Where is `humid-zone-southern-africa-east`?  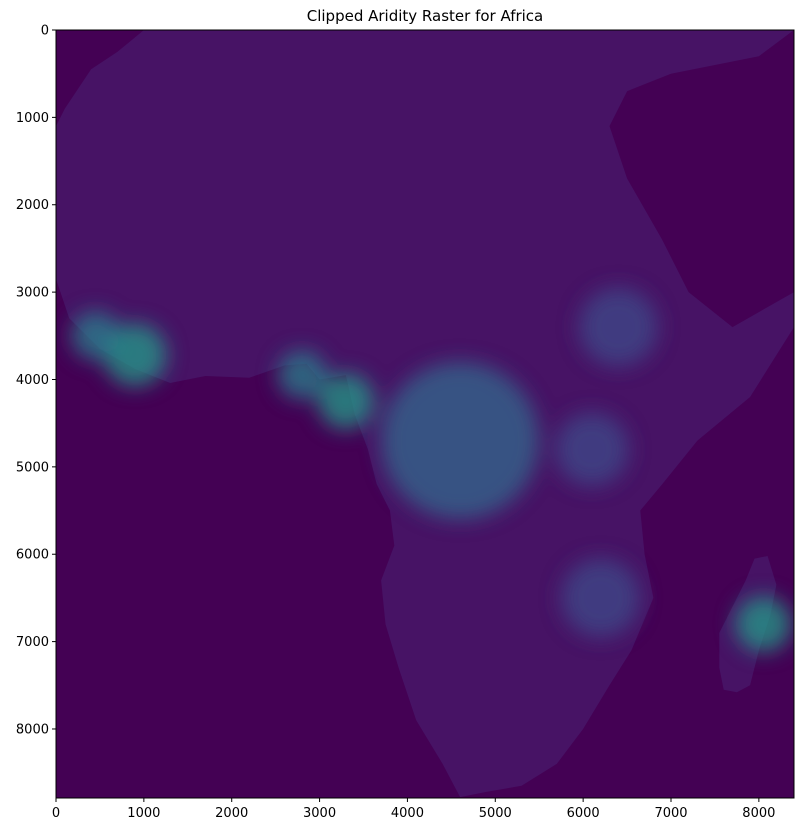 humid-zone-southern-africa-east is located at coordinates (601, 598).